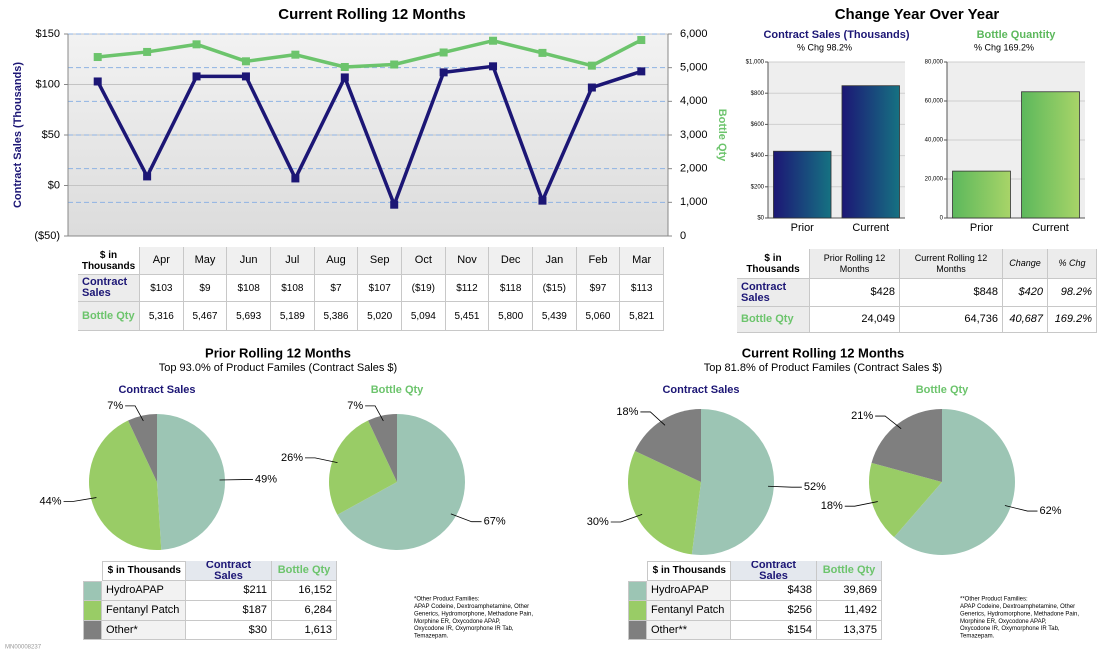  Describe the element at coordinates (431, 637) in the screenshot. I see `footnote: Temazepam.` at that location.